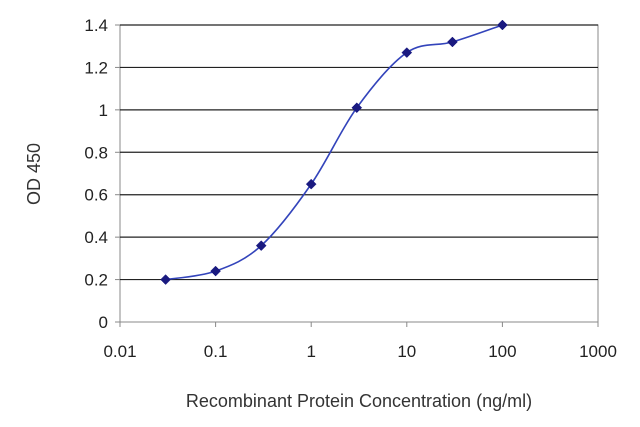 The image size is (640, 427). Describe the element at coordinates (598, 351) in the screenshot. I see `x-tick-label: 1000` at that location.